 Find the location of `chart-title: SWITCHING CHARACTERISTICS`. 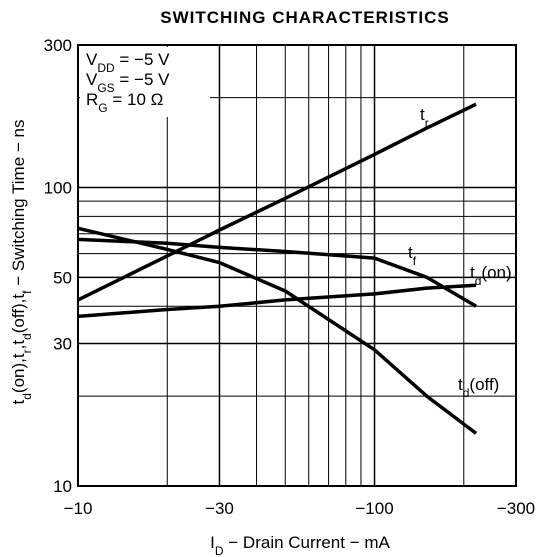

chart-title: SWITCHING CHARACTERISTICS is located at coordinates (304, 17).